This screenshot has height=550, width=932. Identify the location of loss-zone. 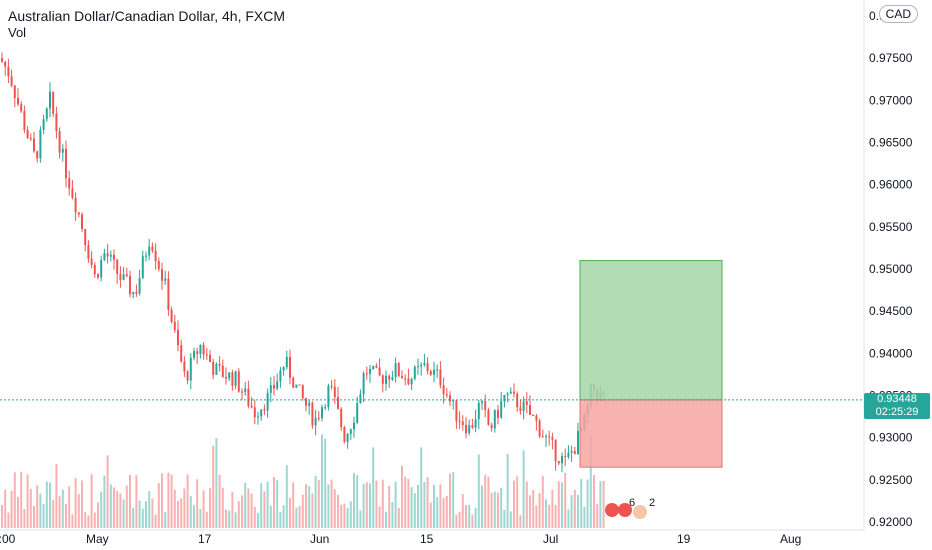
(651, 433).